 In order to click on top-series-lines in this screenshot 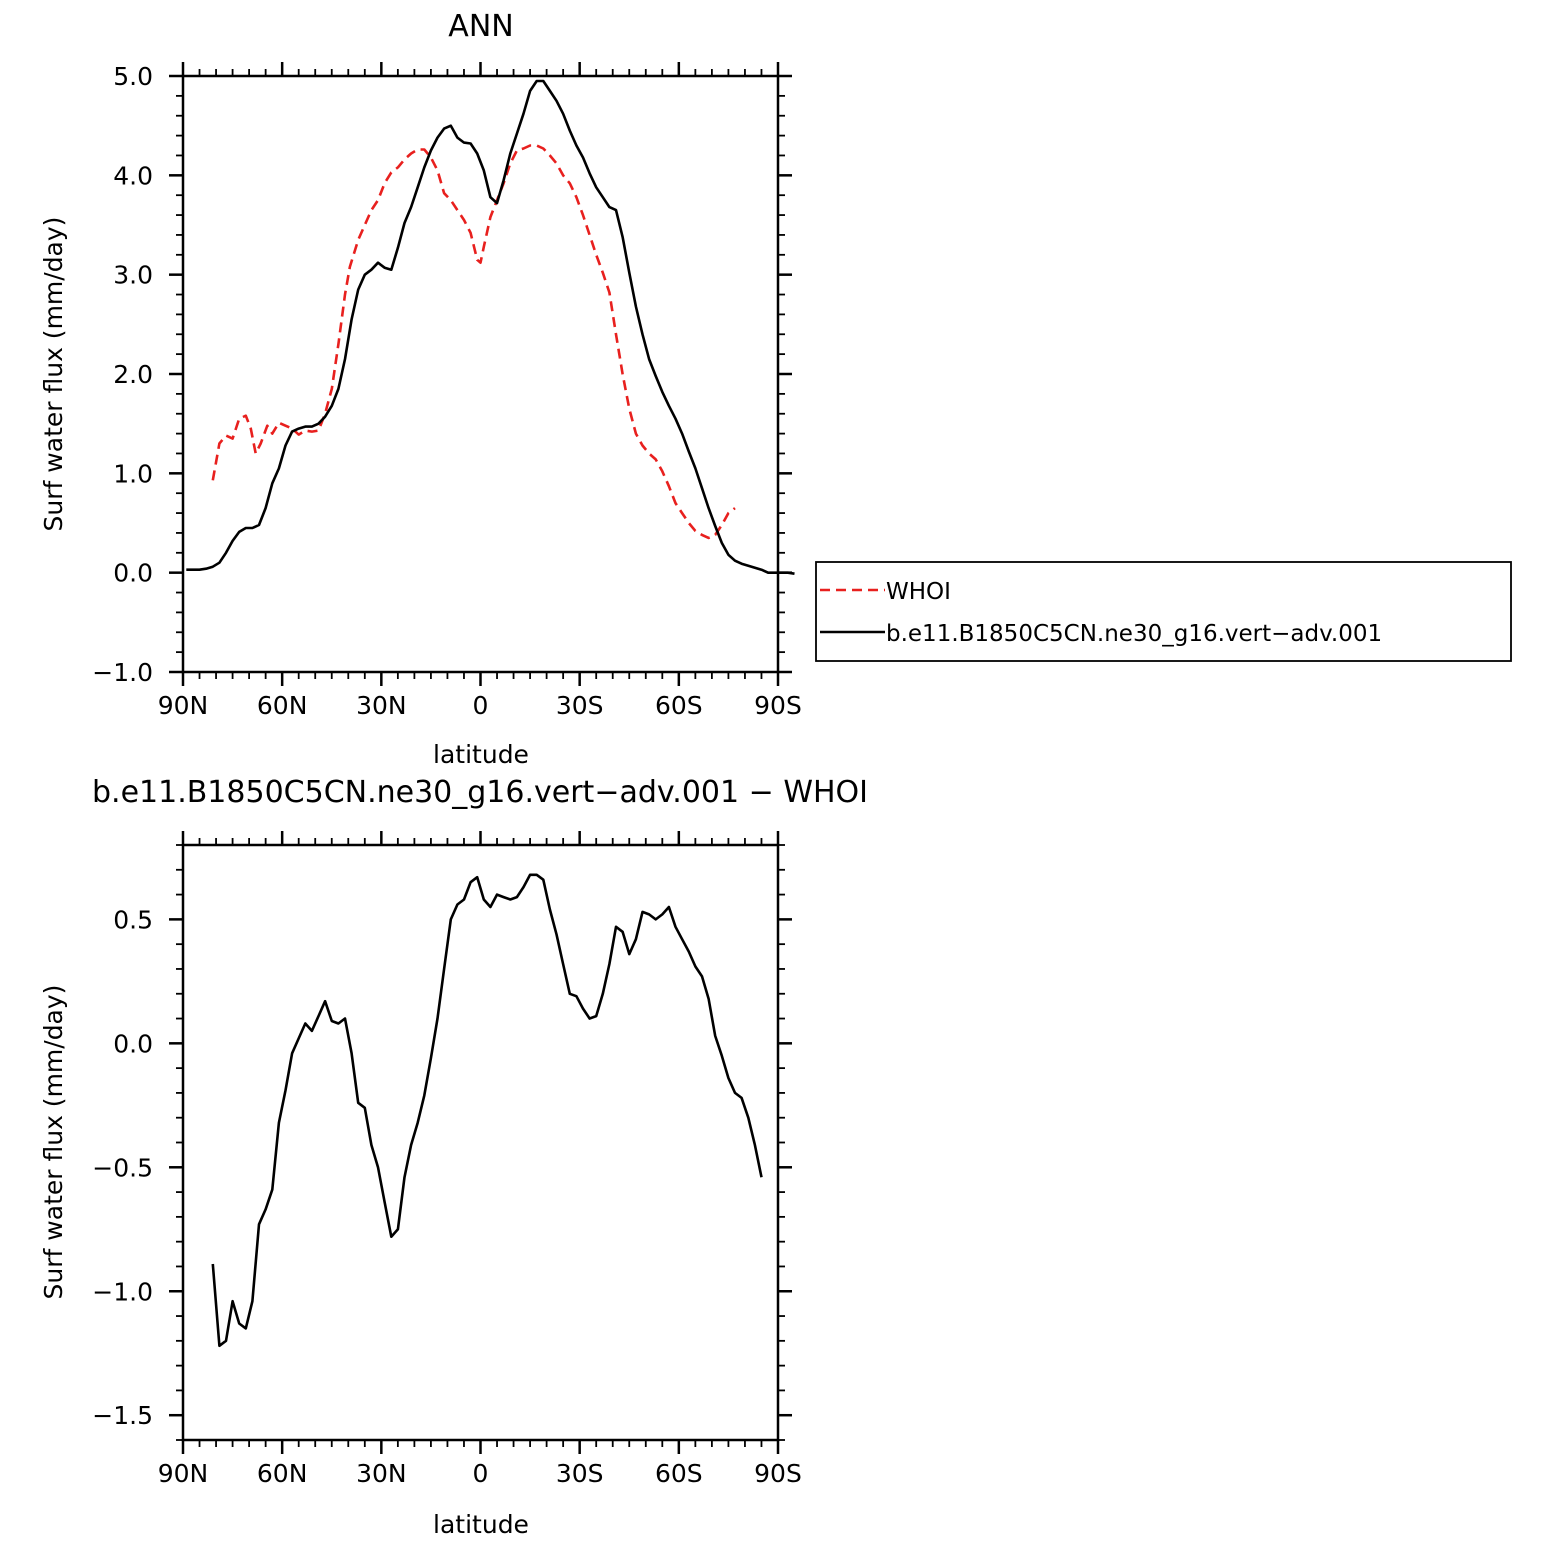, I will do `click(490, 327)`.